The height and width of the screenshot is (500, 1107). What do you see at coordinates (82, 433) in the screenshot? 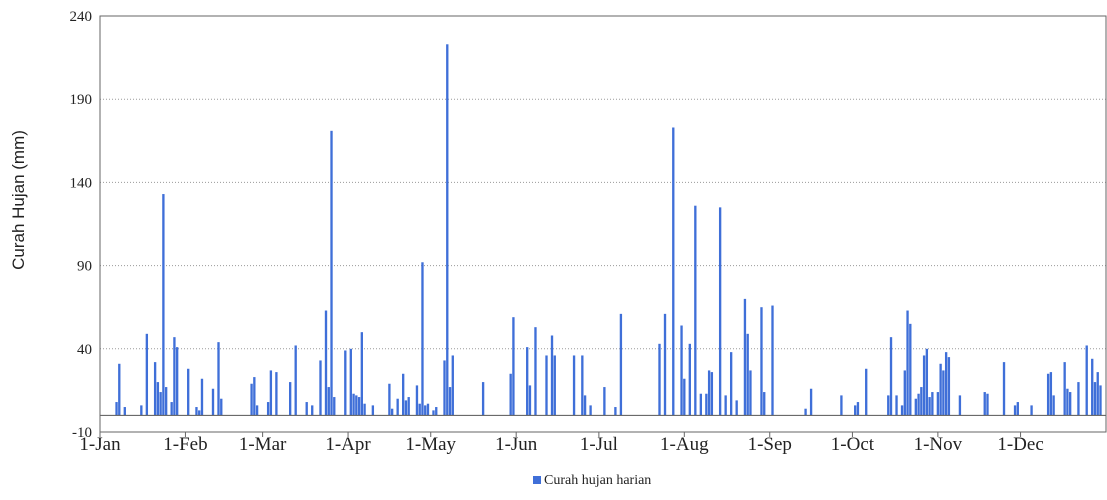
I see `y-tick-label: -10` at bounding box center [82, 433].